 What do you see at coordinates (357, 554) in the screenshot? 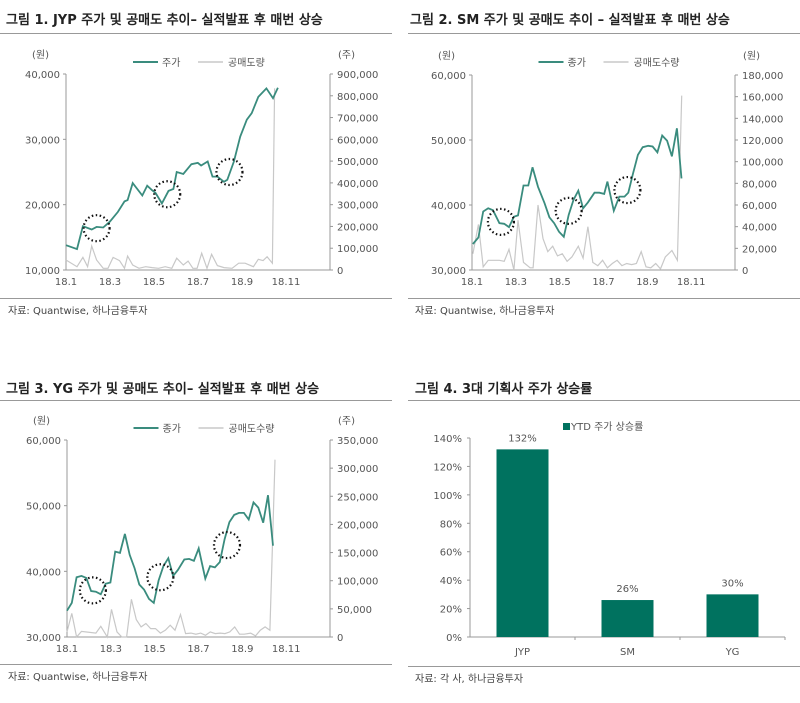
I see `y2-tick-label: 150,000` at bounding box center [357, 554].